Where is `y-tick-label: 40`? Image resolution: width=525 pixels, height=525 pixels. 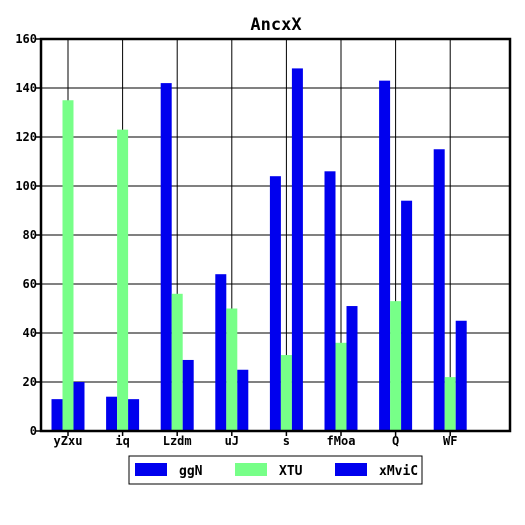
y-tick-label: 40 is located at coordinates (30, 333).